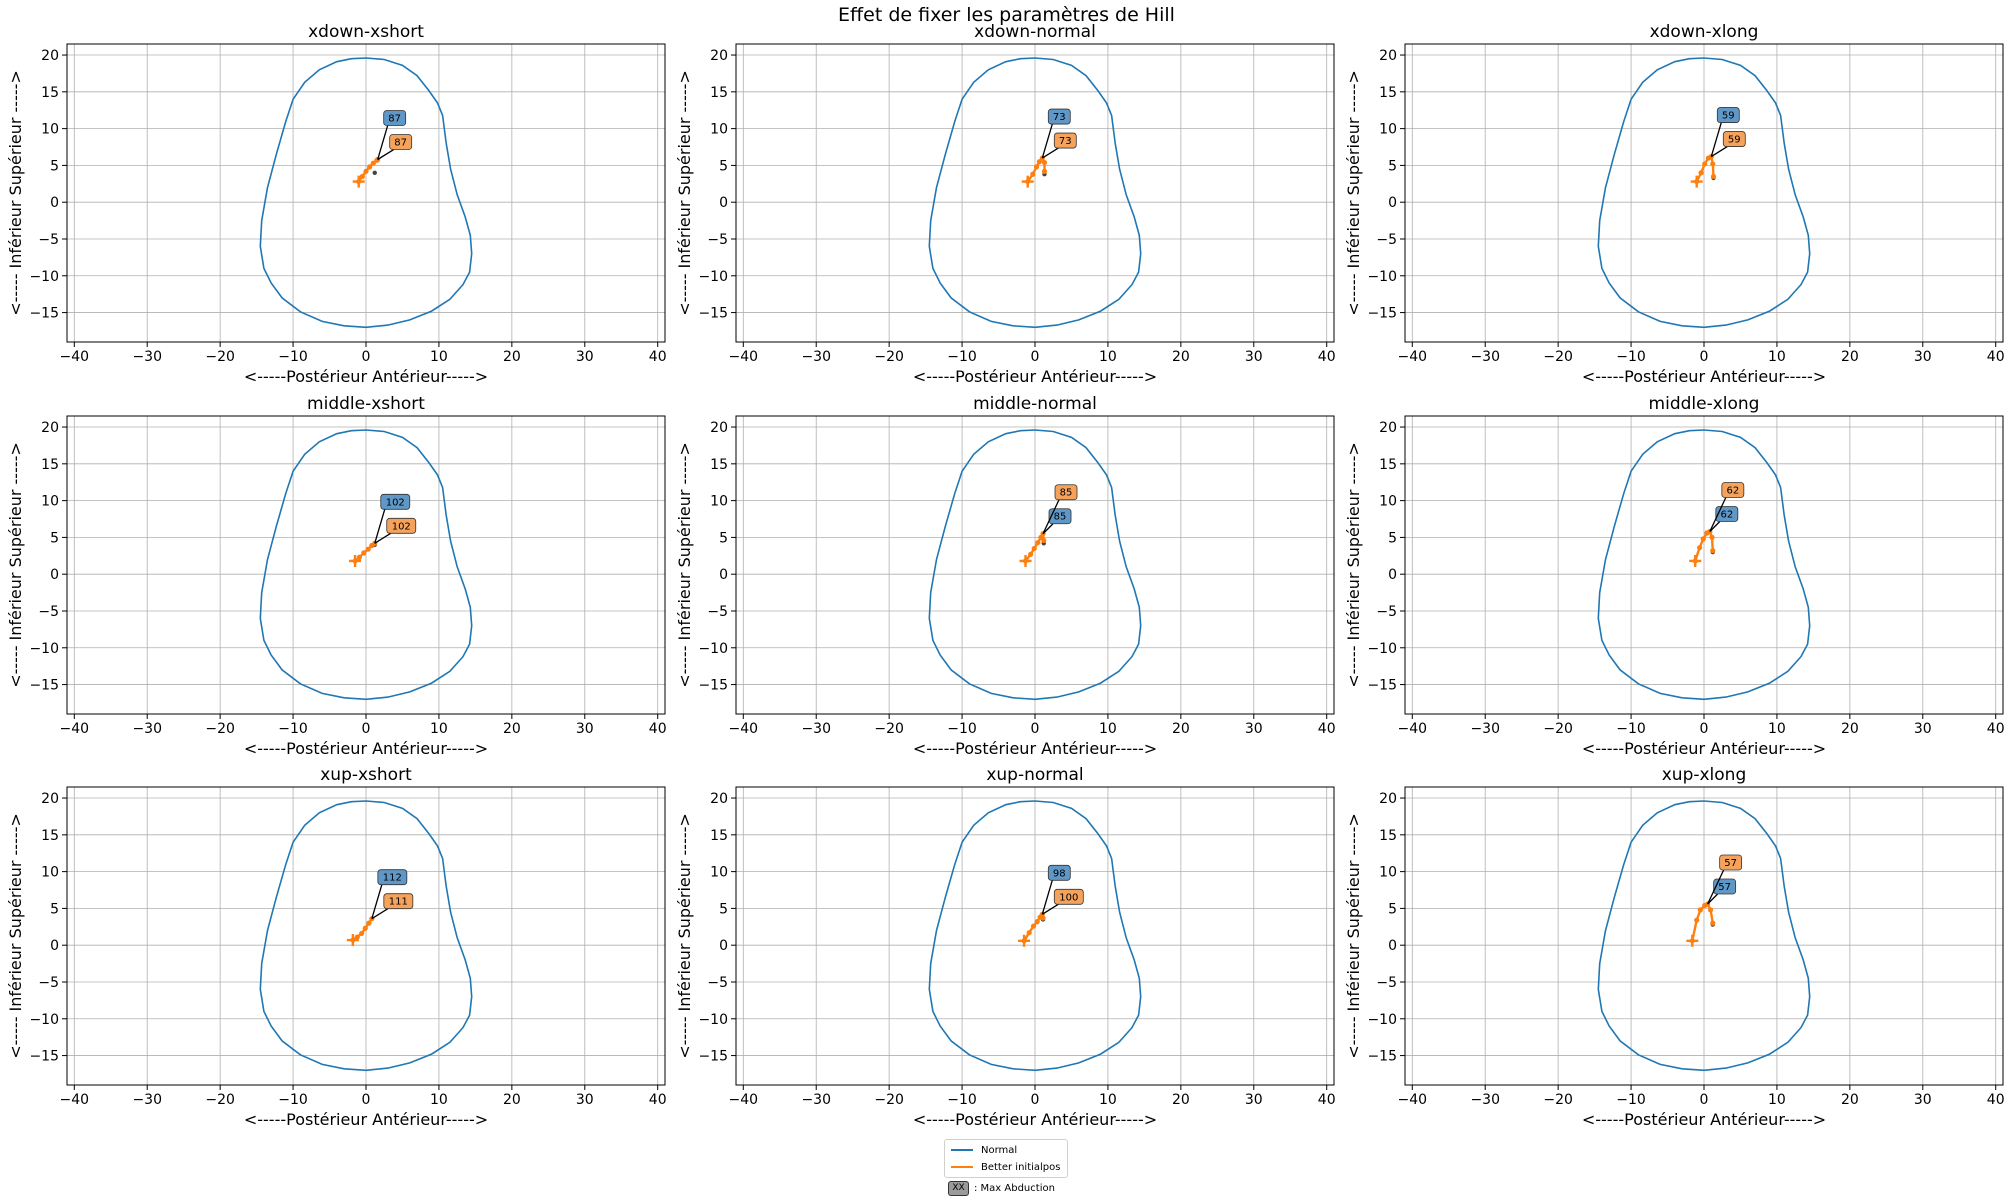 This screenshot has height=1201, width=2013. I want to click on x-tick-label: −10, so click(293, 1100).